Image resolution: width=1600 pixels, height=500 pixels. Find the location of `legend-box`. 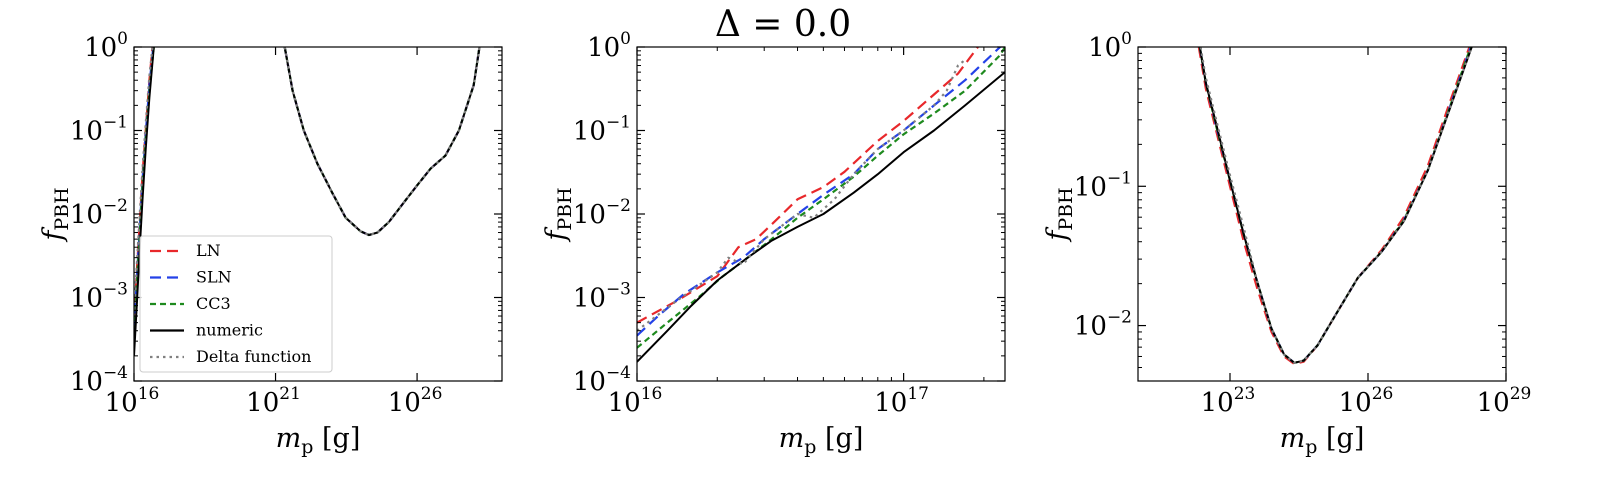

legend-box is located at coordinates (236, 304).